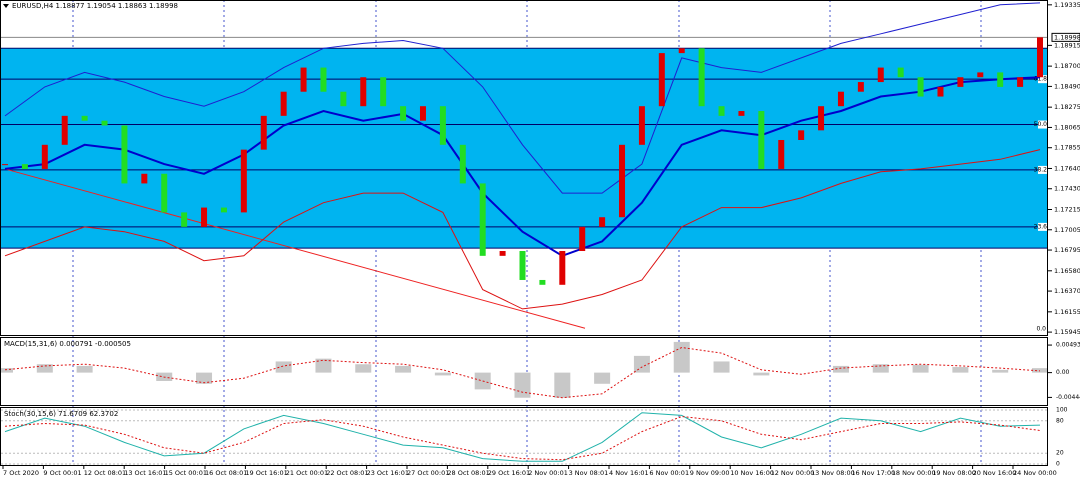 This screenshot has height=481, width=1080. Describe the element at coordinates (1060, 420) in the screenshot. I see `y-tick-label: 80` at that location.